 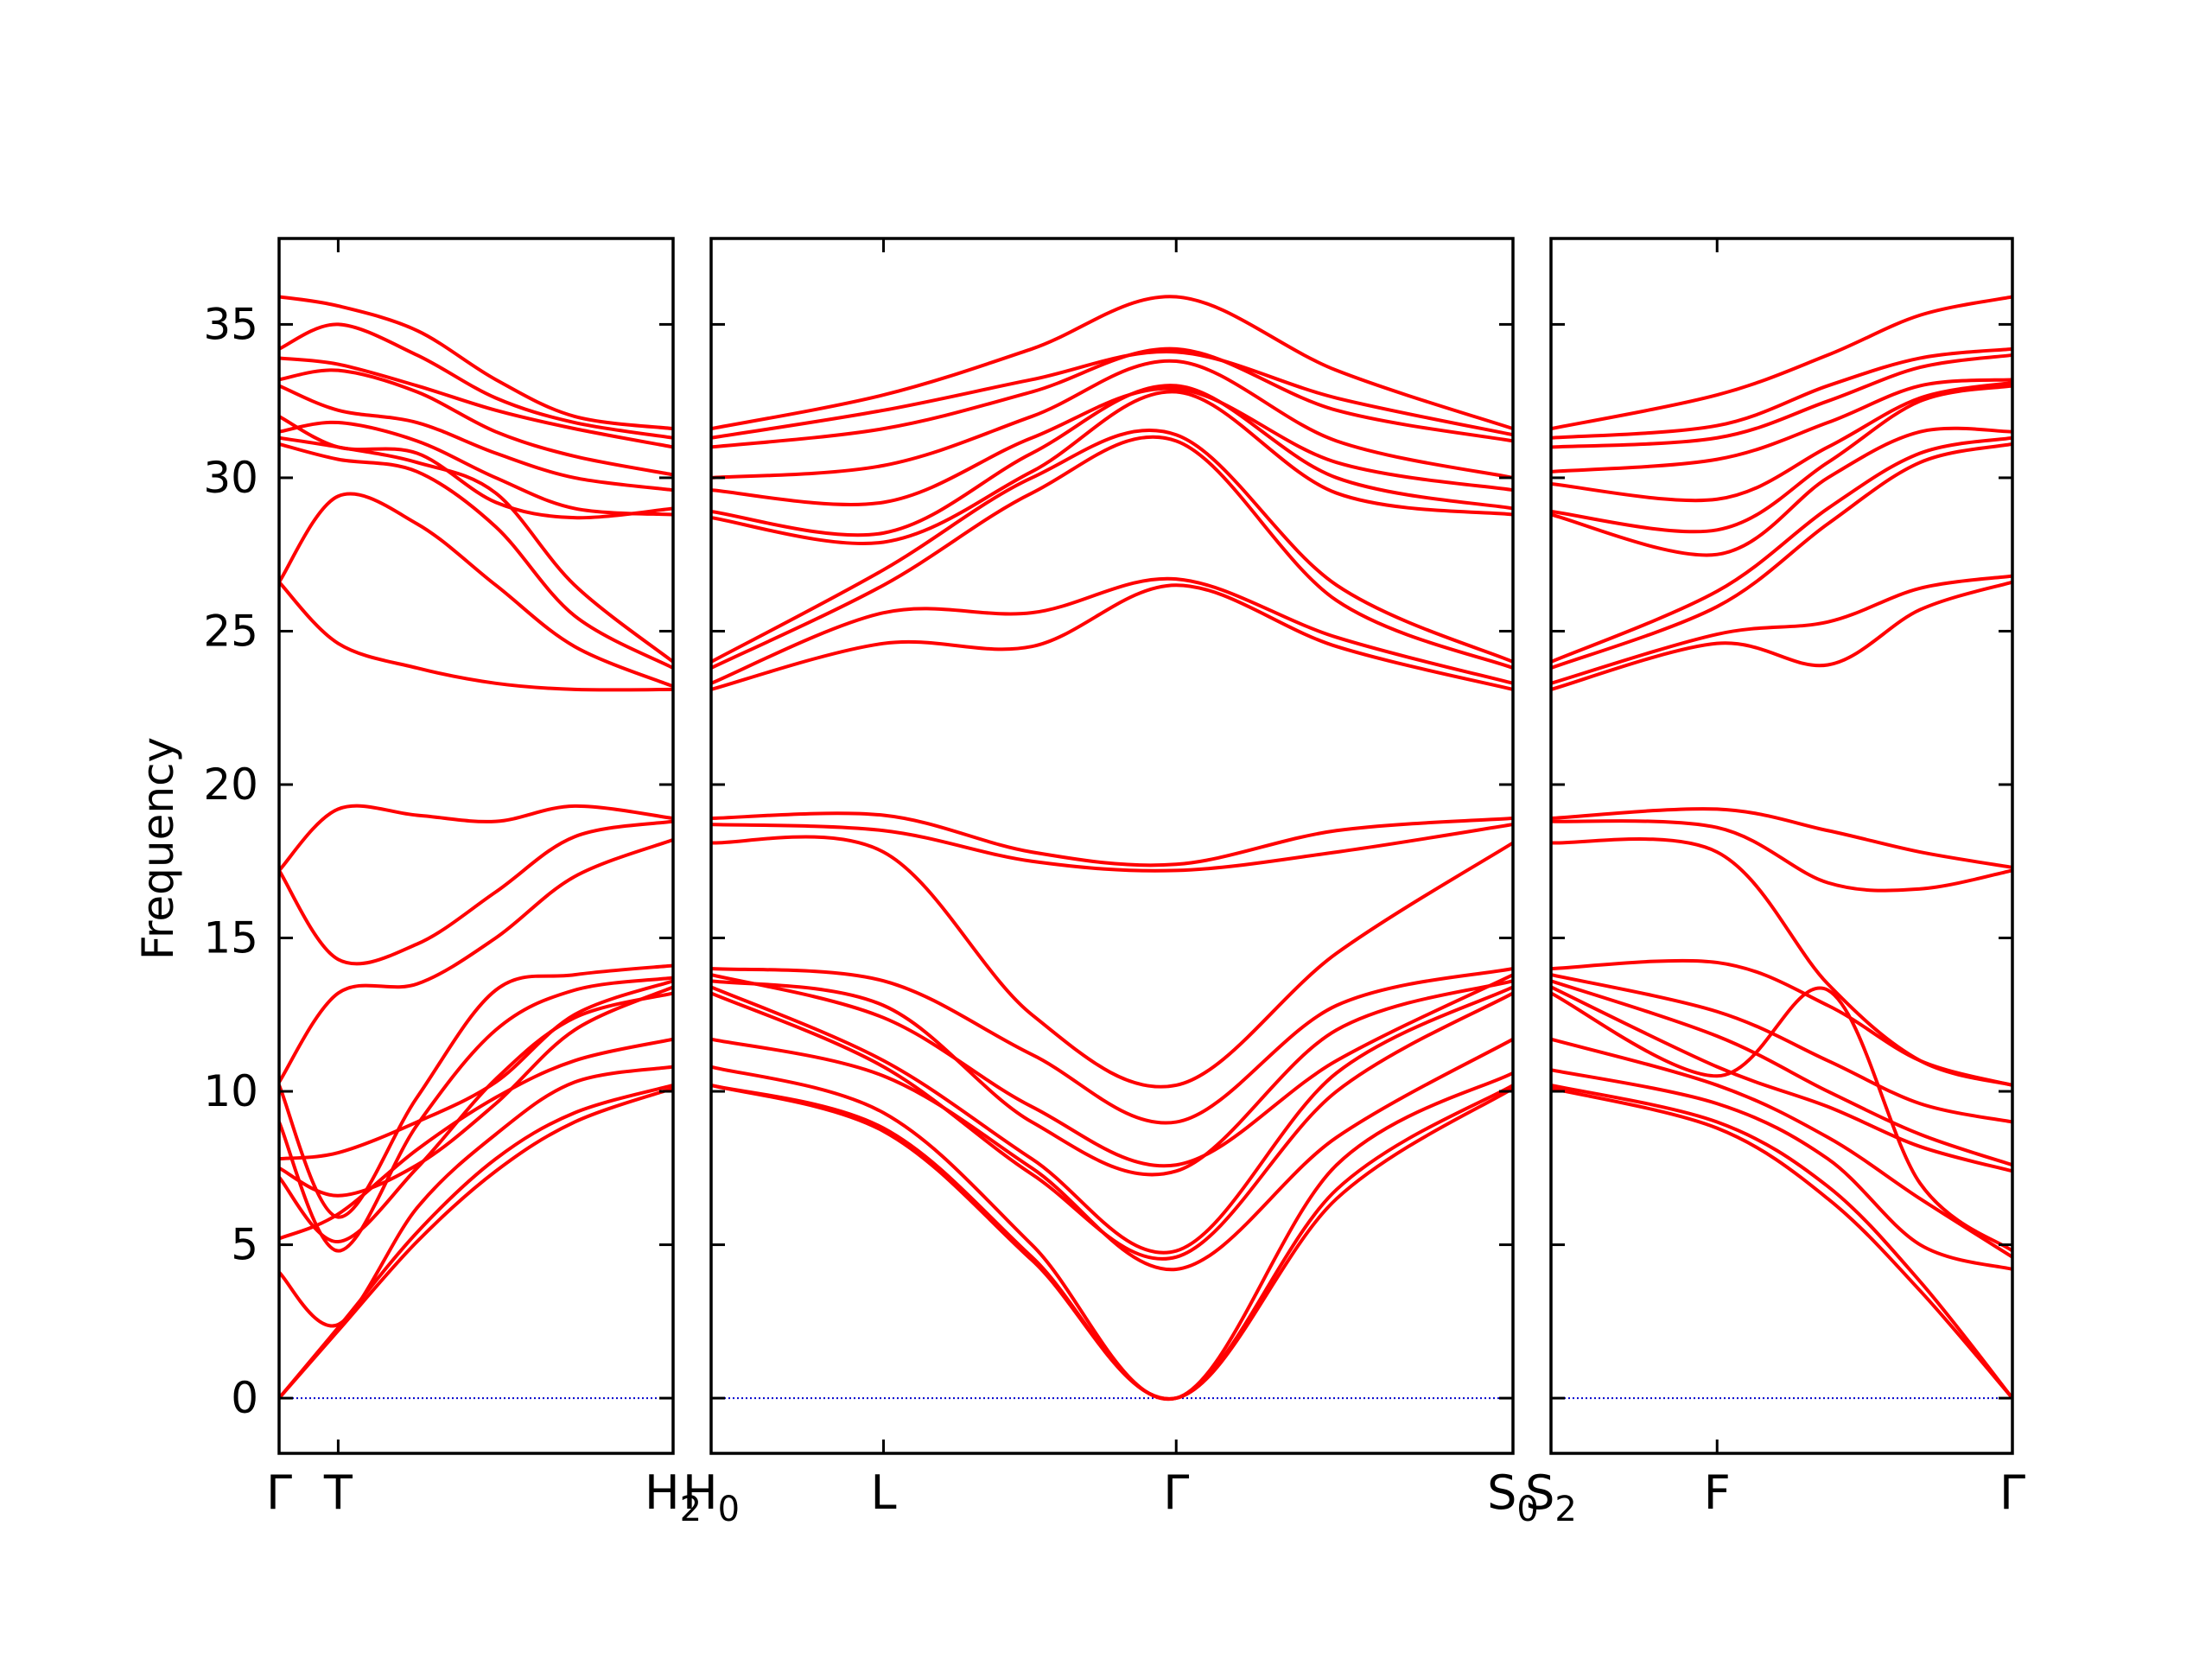 I want to click on x-tick-label-main: H, so click(x=700, y=1492).